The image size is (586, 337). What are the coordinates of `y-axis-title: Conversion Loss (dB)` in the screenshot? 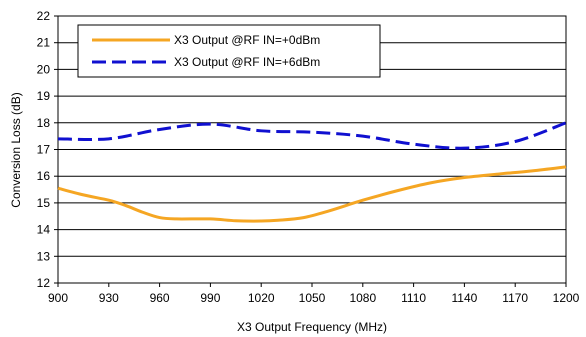 It's located at (16, 149).